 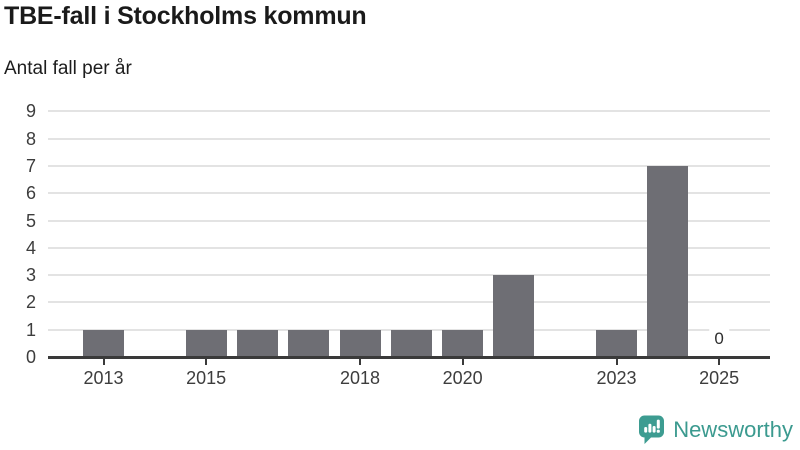 What do you see at coordinates (68, 68) in the screenshot?
I see `chart-subtitle: Antal fall per år` at bounding box center [68, 68].